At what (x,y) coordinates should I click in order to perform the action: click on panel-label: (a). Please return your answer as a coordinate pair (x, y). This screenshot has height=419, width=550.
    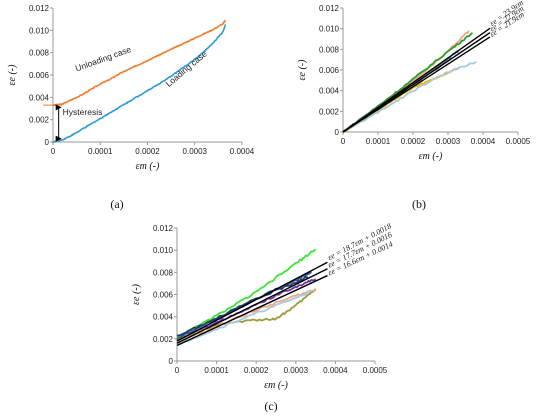
    Looking at the image, I should click on (116, 204).